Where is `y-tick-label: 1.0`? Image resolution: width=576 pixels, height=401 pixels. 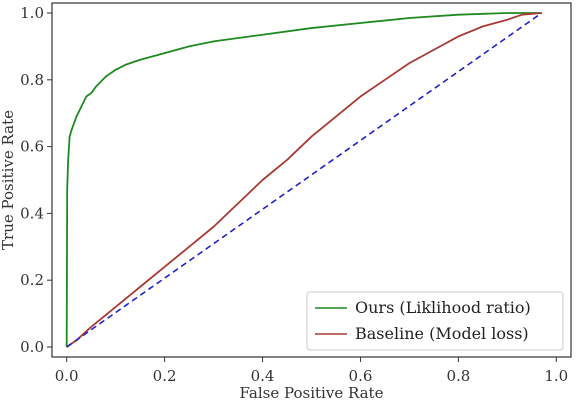
y-tick-label: 1.0 is located at coordinates (32, 13).